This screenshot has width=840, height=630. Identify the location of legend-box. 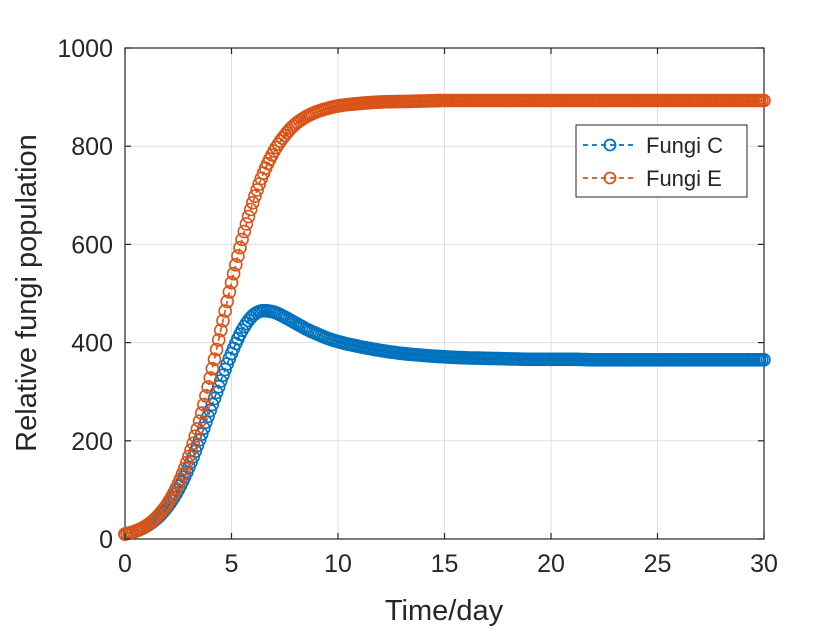
(661, 161).